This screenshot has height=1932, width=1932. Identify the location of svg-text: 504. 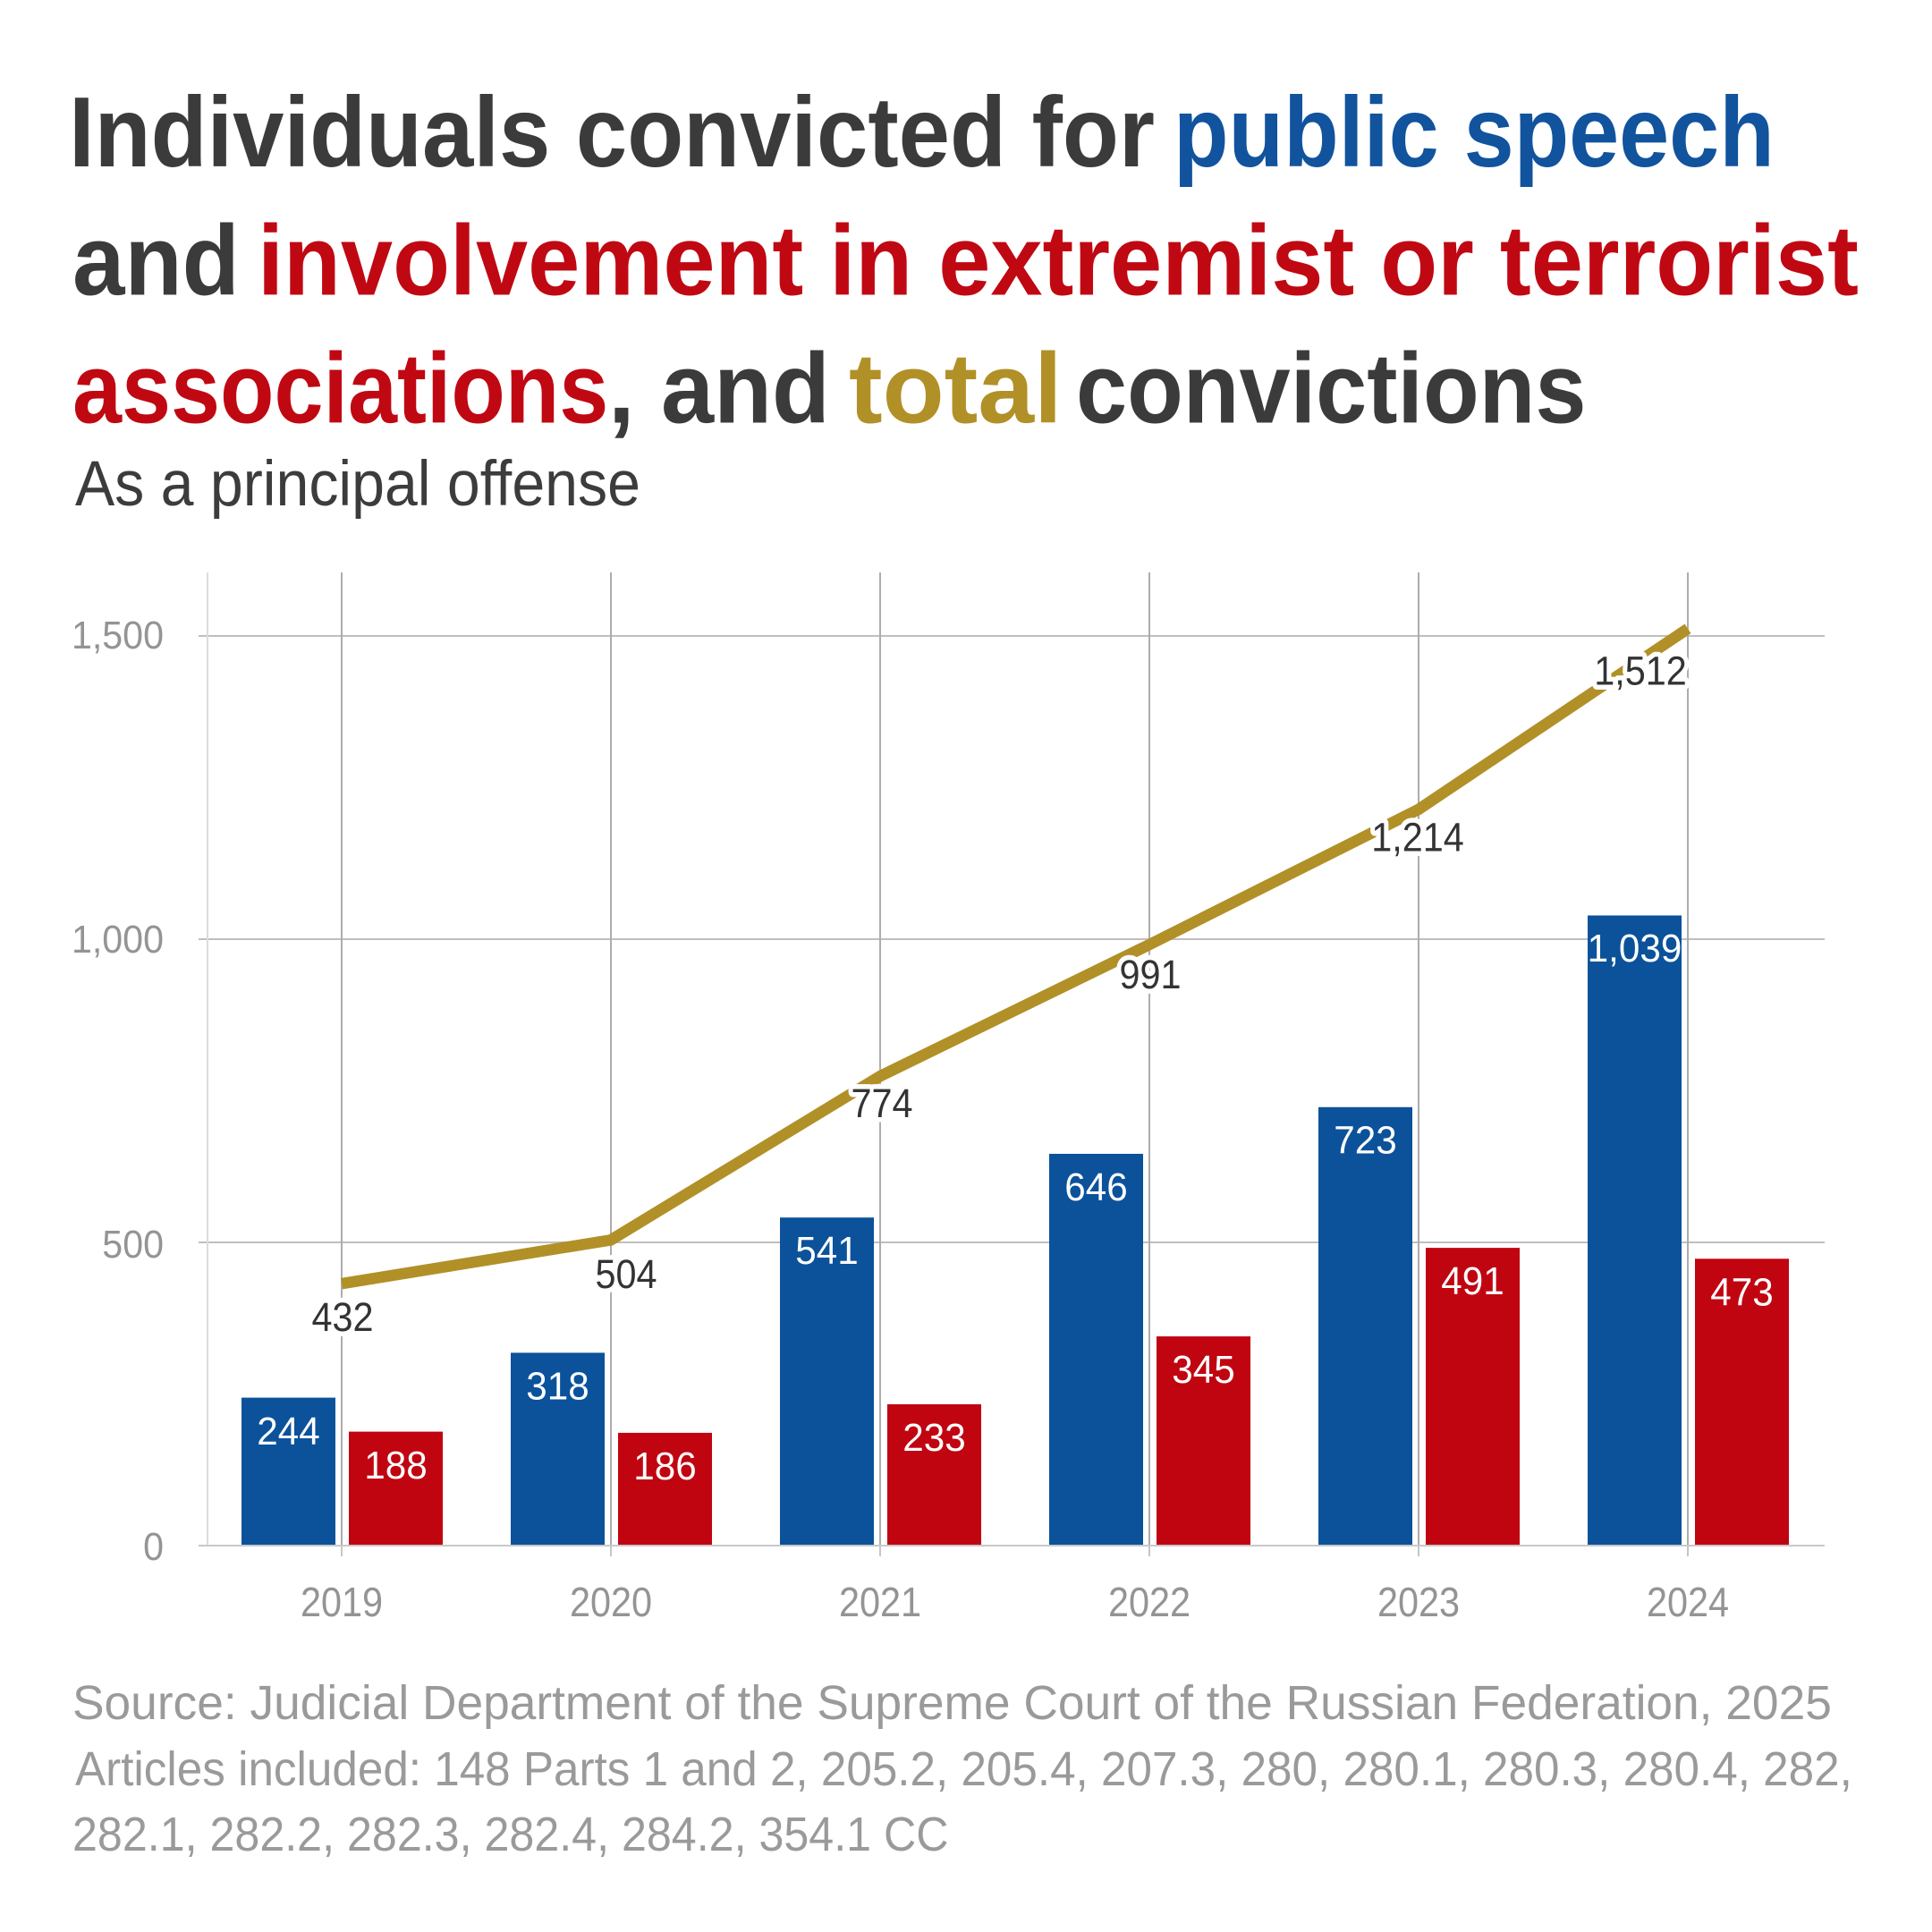
(626, 1274).